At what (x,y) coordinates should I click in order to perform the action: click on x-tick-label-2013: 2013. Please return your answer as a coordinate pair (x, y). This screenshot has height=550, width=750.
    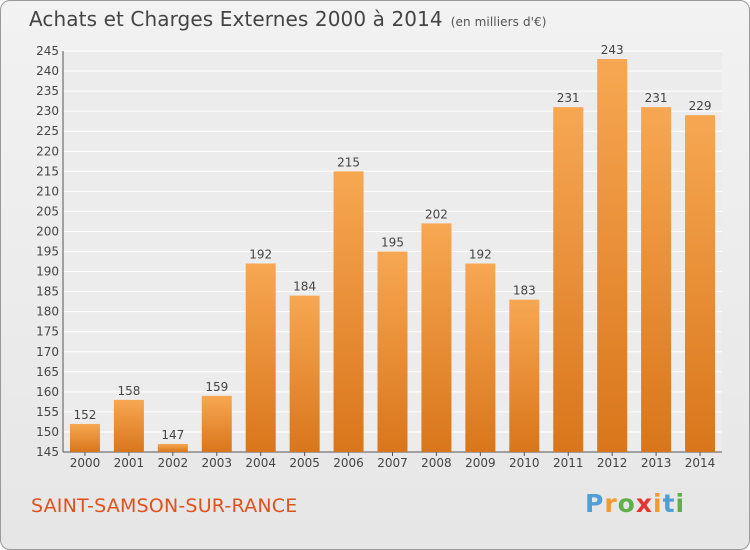
    Looking at the image, I should click on (656, 463).